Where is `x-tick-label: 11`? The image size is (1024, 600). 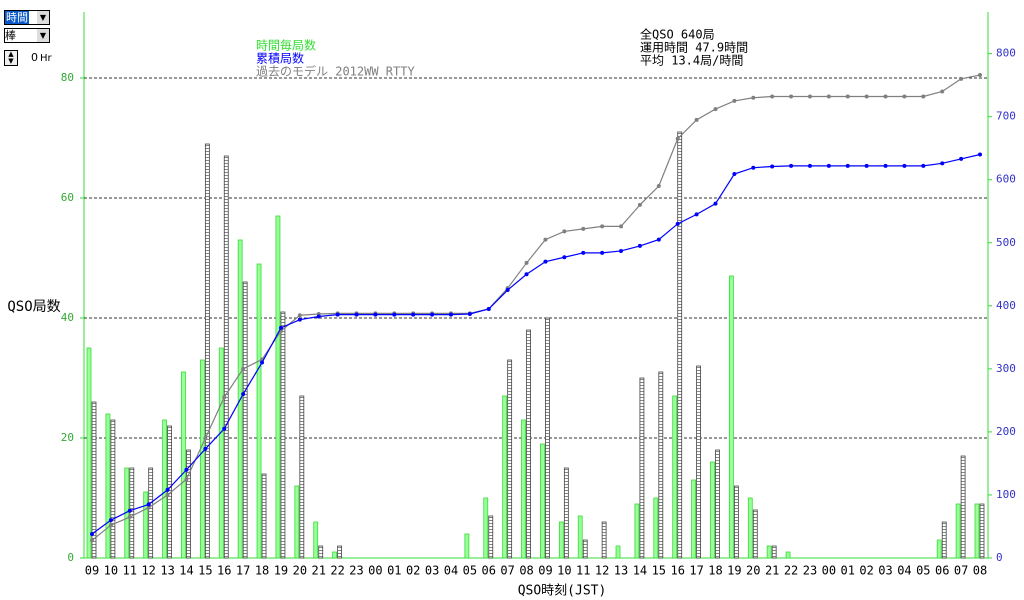 x-tick-label: 11 is located at coordinates (130, 571).